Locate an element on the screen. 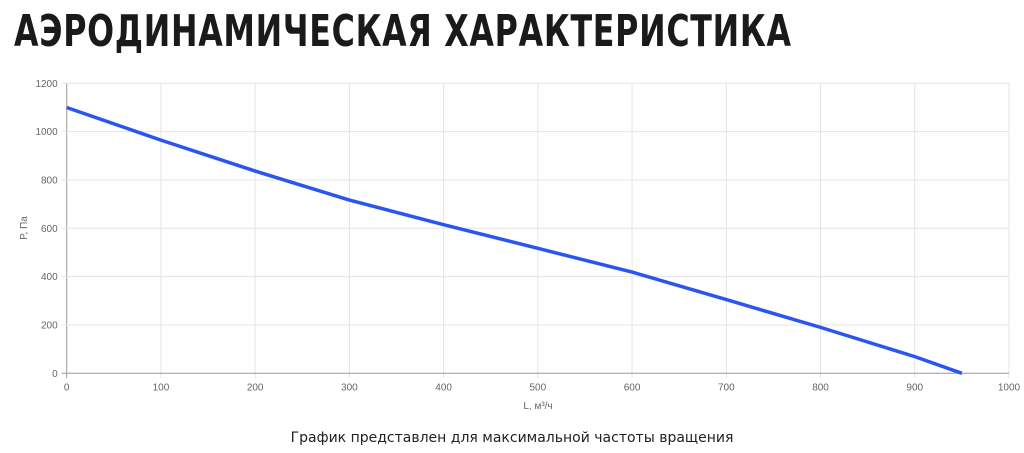  page-title: АЭРОДИНАМИЧЕСКАЯ ХАРАКТЕРИСТИКА is located at coordinates (403, 31).